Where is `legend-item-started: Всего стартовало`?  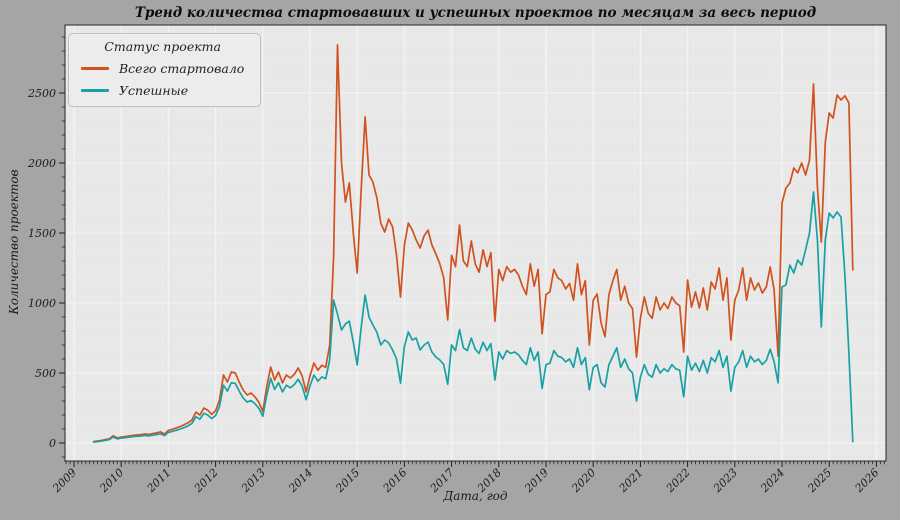
legend-item-started: Всего стартовало is located at coordinates (162, 68).